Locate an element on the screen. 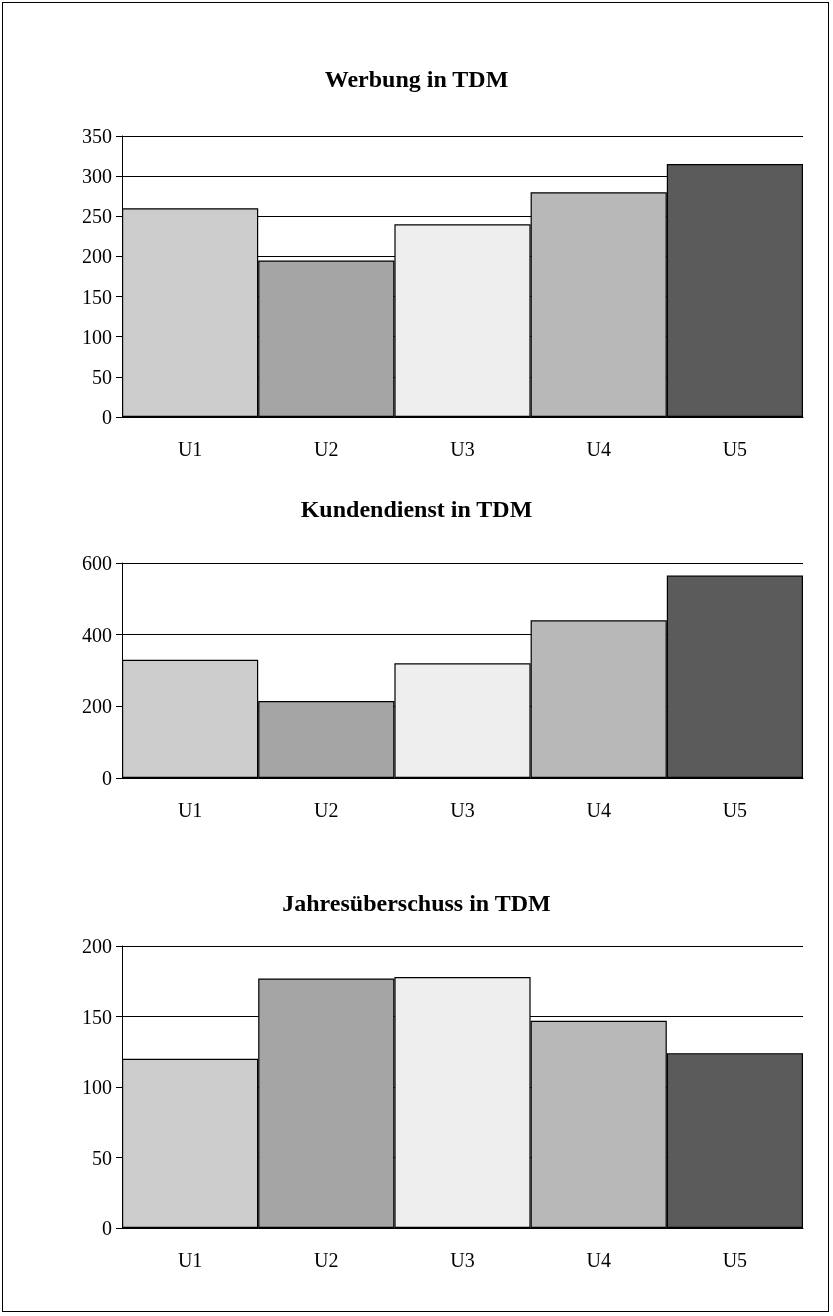  y-tick-label: 400 is located at coordinates (97, 634).